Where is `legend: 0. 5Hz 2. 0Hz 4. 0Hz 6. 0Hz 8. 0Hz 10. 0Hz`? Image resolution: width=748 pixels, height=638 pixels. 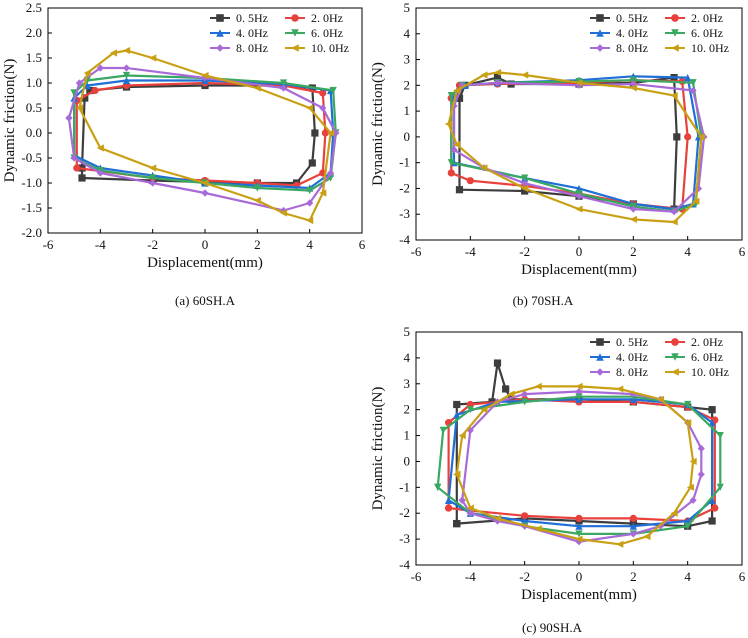
legend: 0. 5Hz 2. 0Hz 4. 0Hz 6. 0Hz 8. 0Hz 10. 0Hz is located at coordinates (659, 357).